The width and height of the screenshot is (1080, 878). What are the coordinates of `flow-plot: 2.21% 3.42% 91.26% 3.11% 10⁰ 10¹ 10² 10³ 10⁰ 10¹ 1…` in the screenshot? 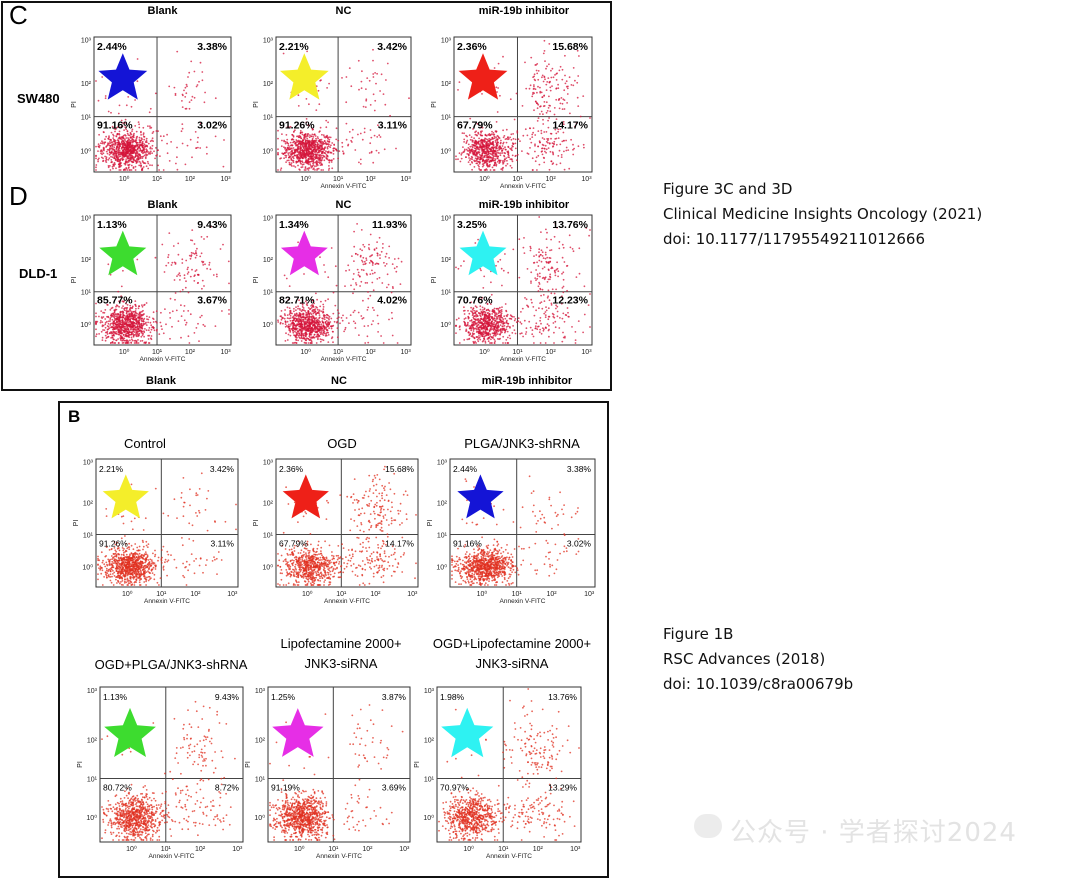 It's located at (332, 113).